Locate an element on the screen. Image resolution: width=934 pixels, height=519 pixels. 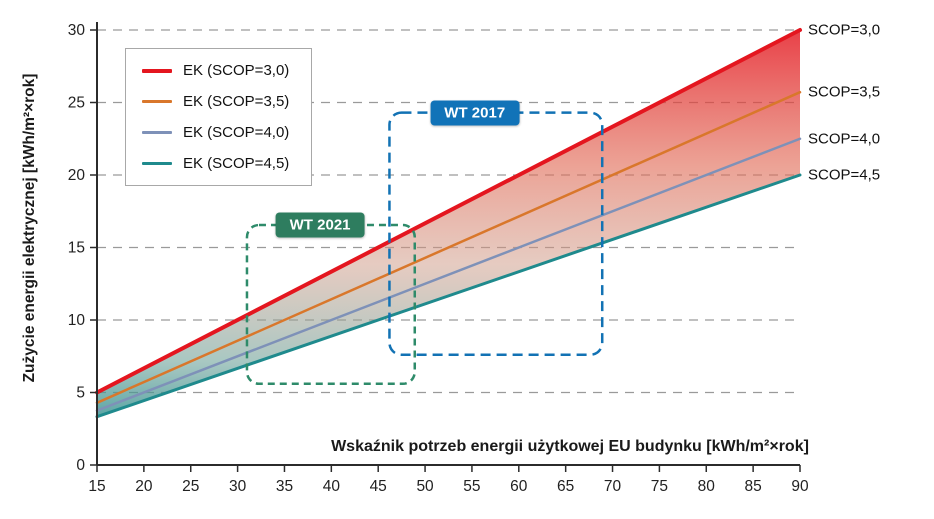
legend-label: EK (SCOP=4,0) is located at coordinates (236, 132).